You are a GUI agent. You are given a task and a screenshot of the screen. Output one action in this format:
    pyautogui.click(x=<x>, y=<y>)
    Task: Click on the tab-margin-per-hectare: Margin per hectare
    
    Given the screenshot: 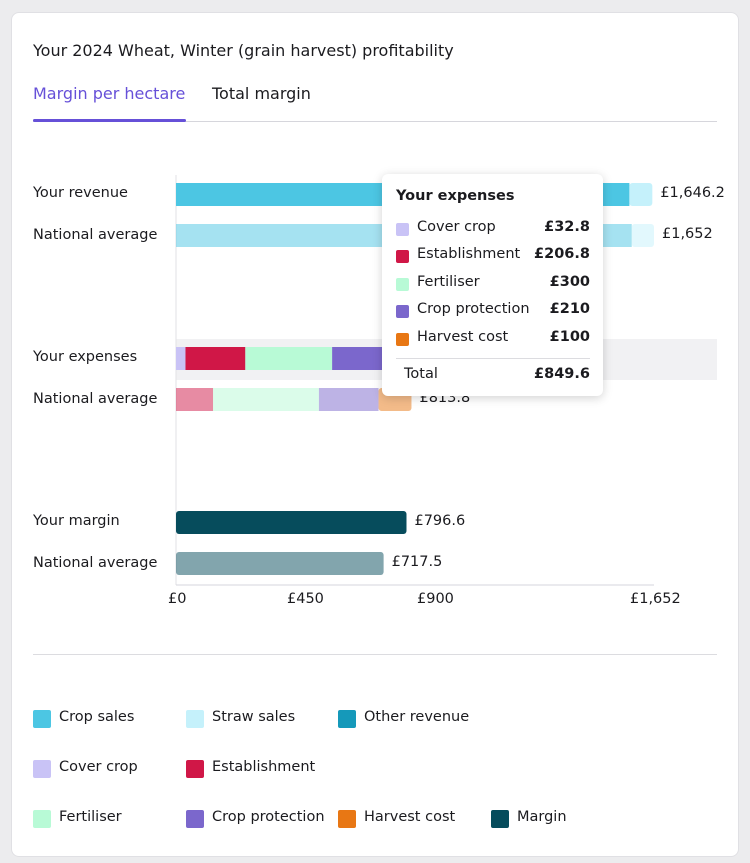 What is the action you would take?
    pyautogui.click(x=109, y=93)
    